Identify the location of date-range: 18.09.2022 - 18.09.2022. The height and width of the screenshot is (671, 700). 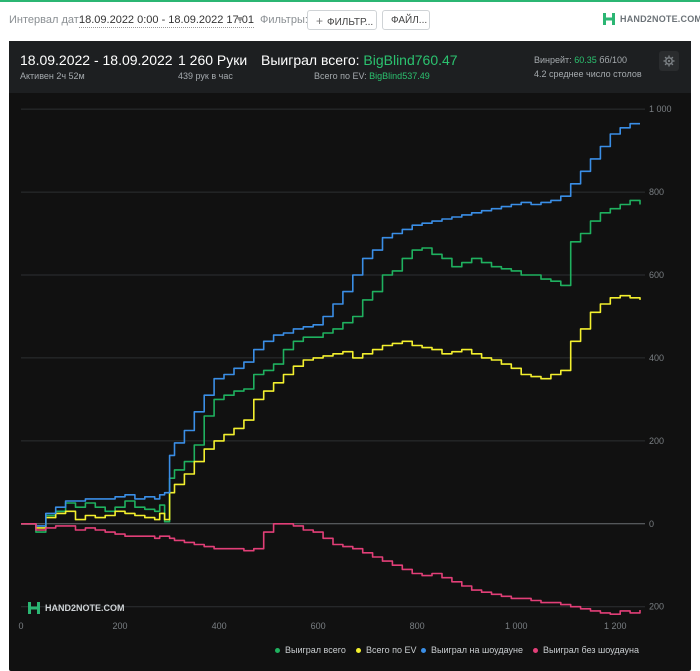
(96, 60).